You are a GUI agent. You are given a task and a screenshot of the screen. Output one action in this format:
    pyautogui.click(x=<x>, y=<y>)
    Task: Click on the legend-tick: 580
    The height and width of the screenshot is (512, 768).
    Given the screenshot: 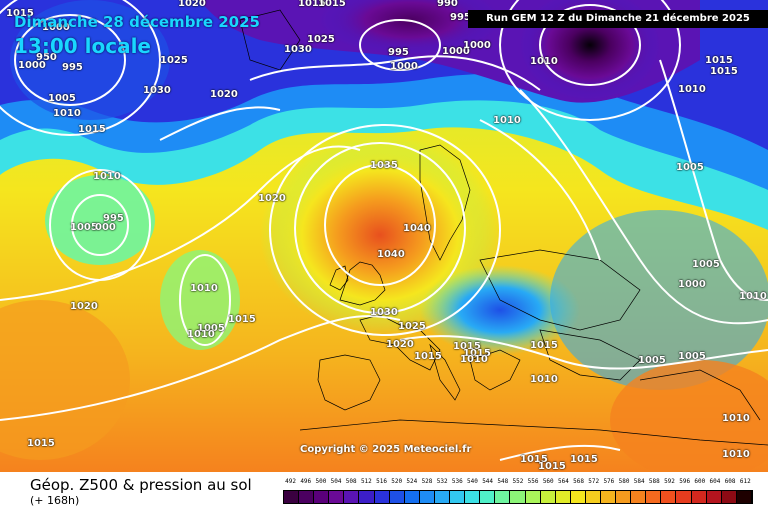 What is the action you would take?
    pyautogui.click(x=624, y=481)
    